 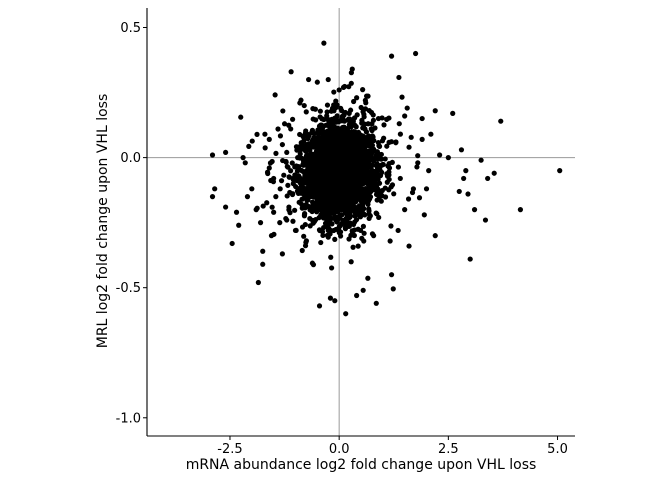 What do you see at coordinates (130, 28) in the screenshot?
I see `y-tick-label: 0.5` at bounding box center [130, 28].